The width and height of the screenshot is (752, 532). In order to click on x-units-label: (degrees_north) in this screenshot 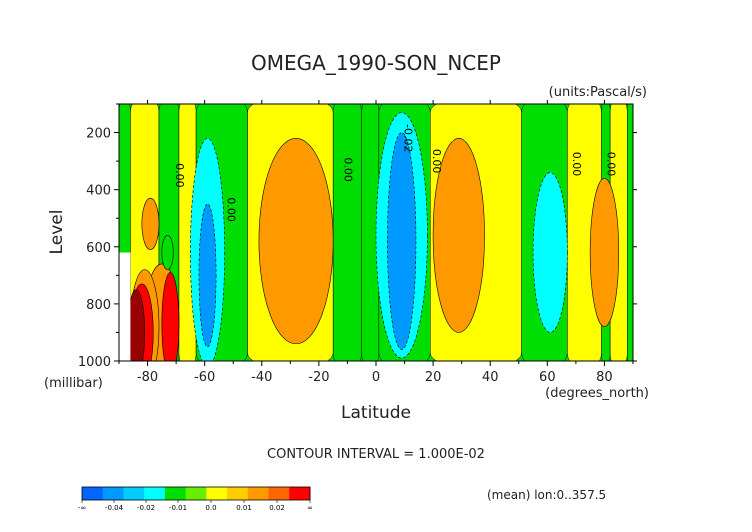, I will do `click(597, 393)`.